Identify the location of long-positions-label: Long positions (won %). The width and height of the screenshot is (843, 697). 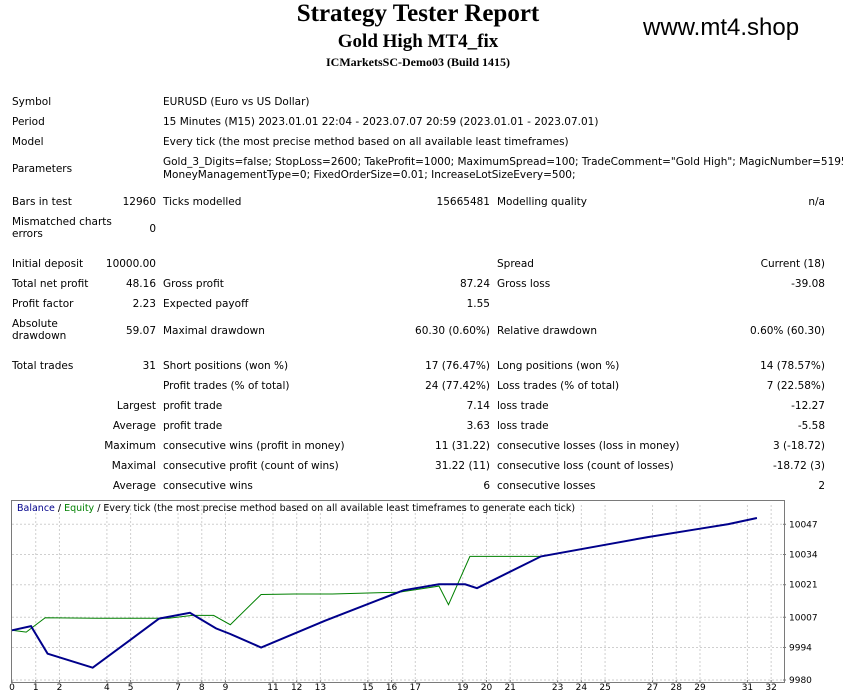
(558, 366).